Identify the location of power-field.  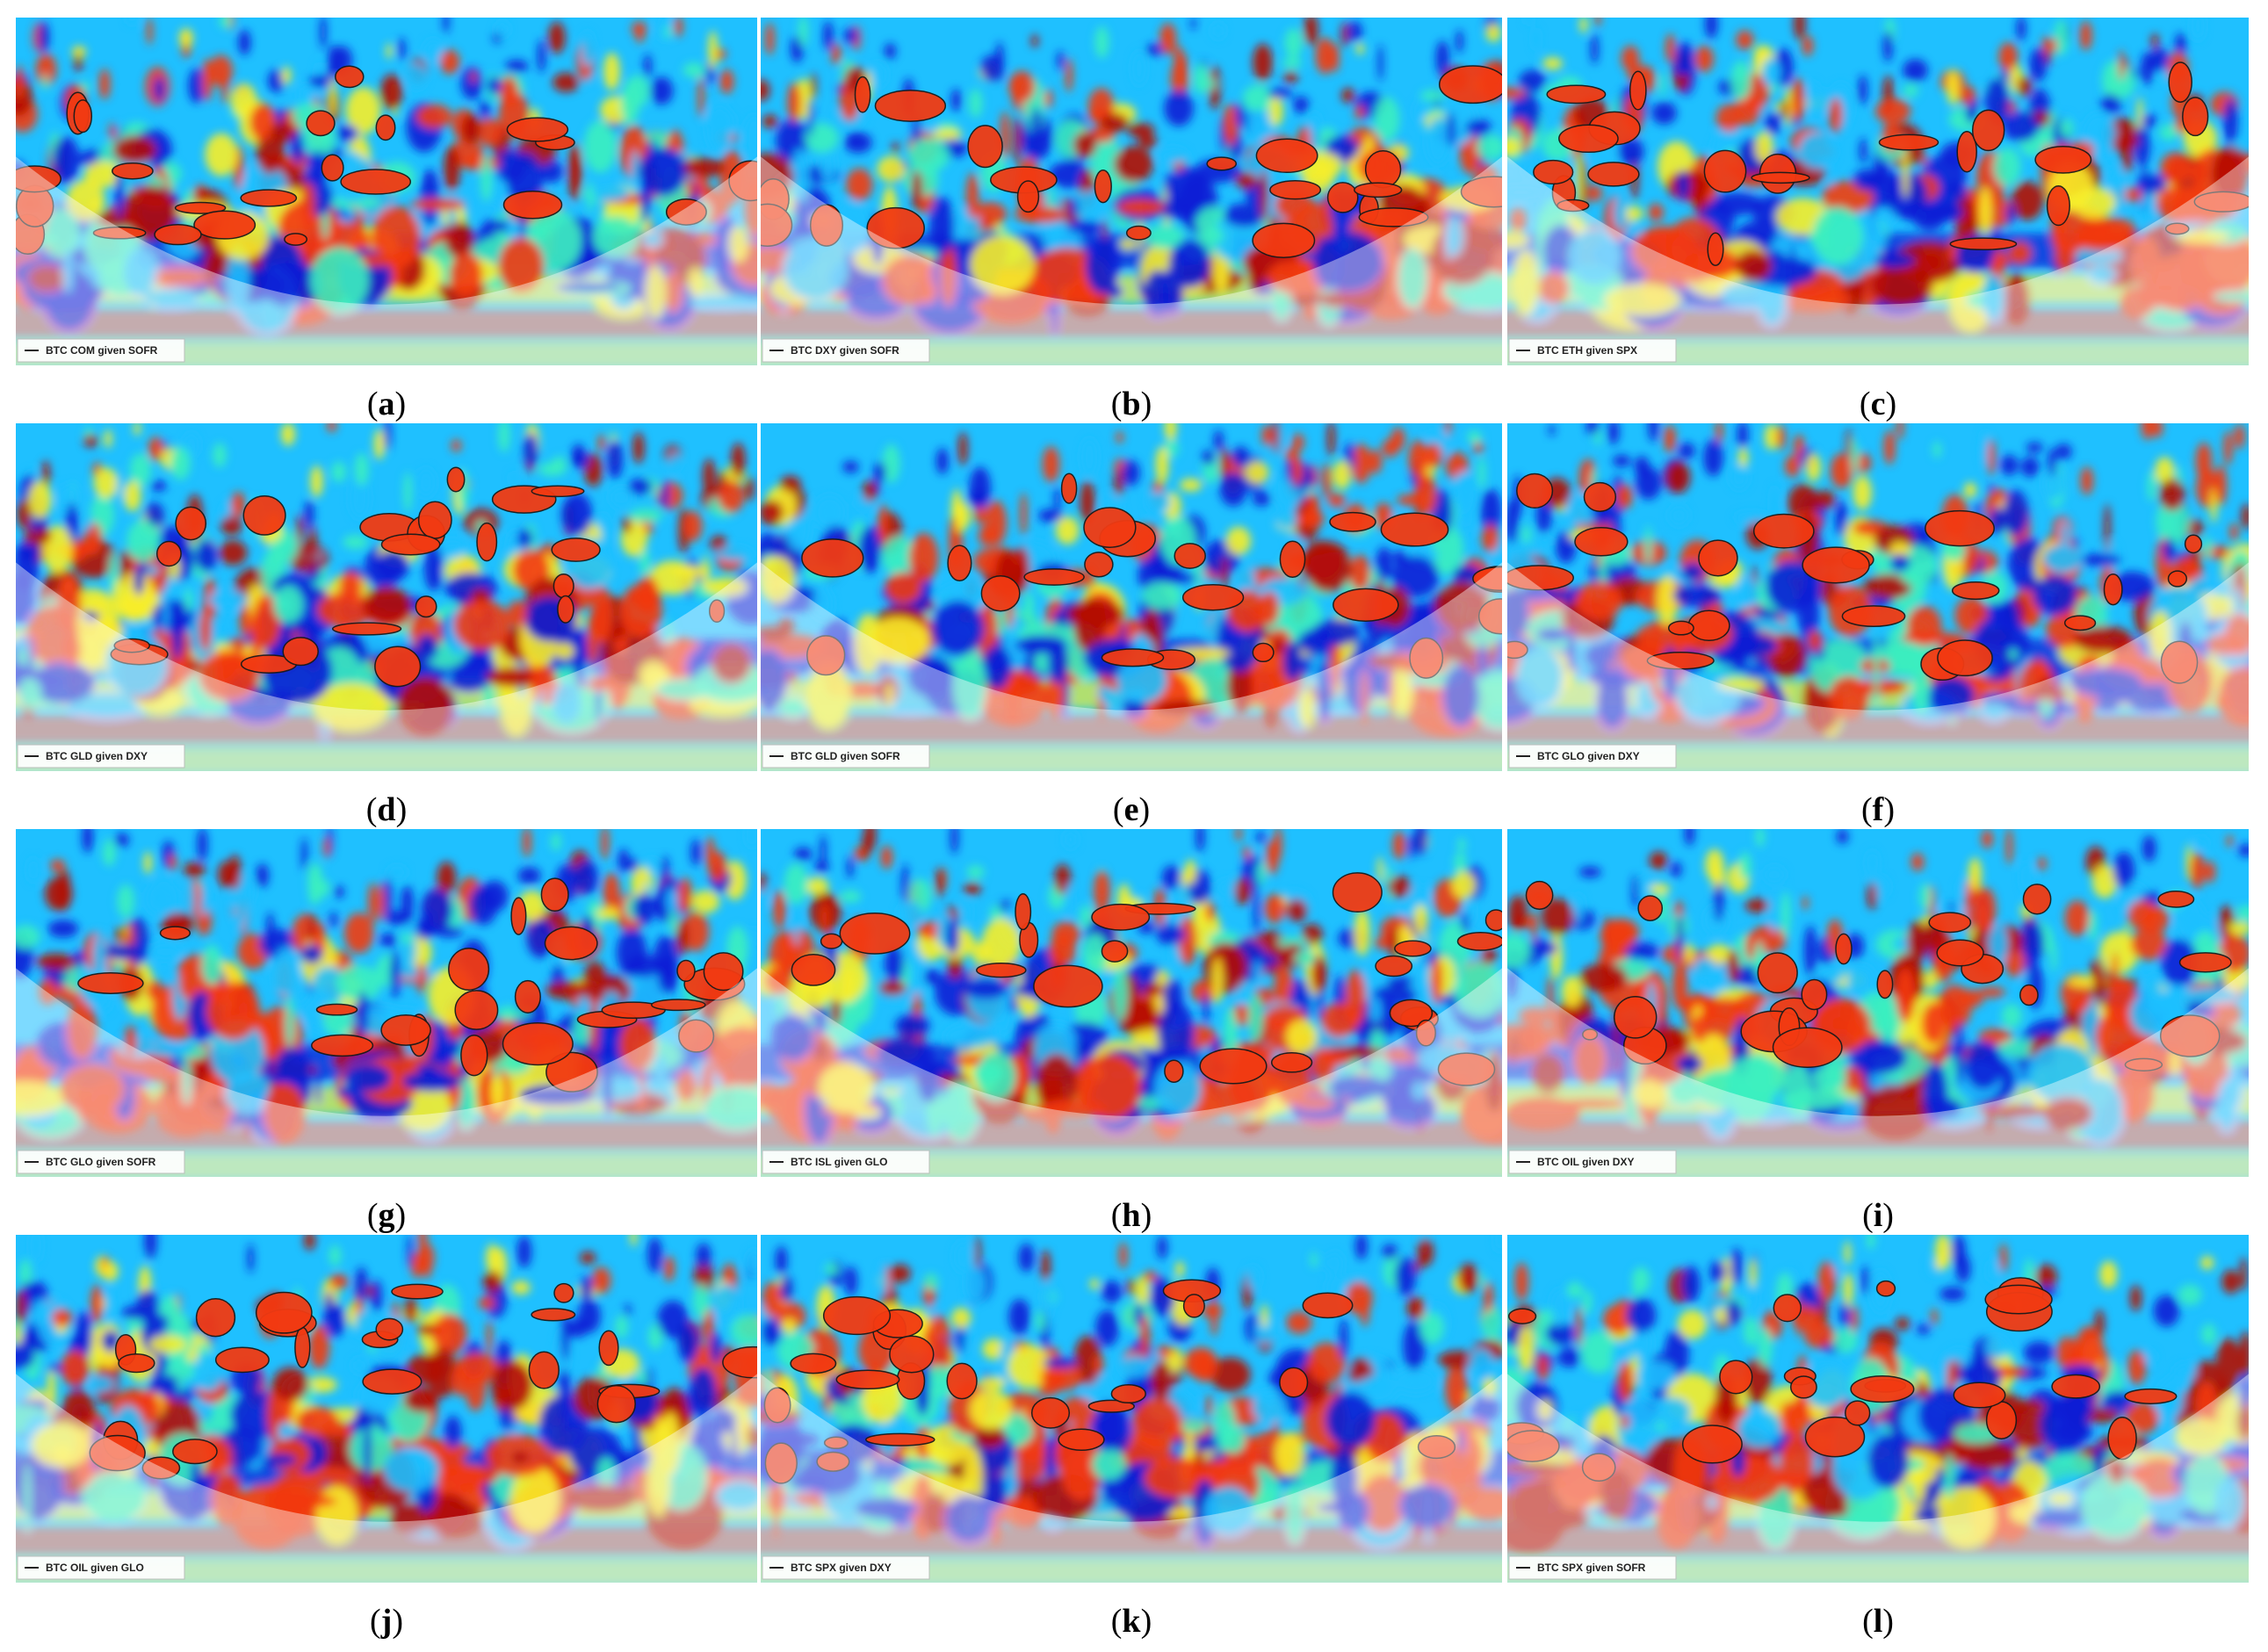
(1132, 1409).